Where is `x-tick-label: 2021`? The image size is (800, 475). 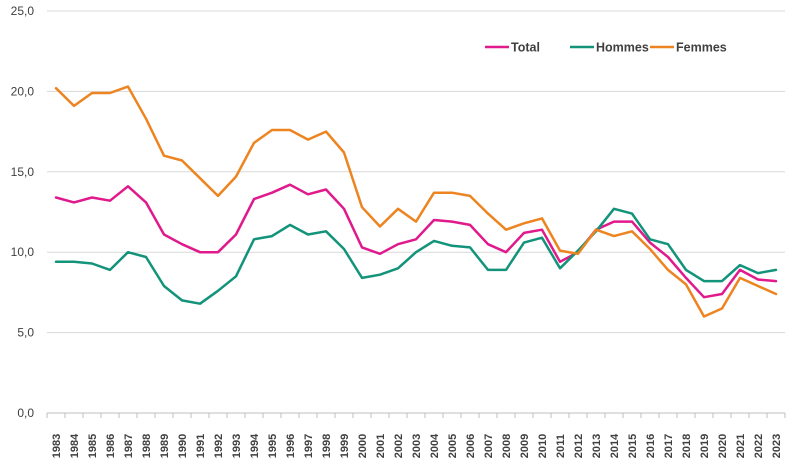
x-tick-label: 2021 is located at coordinates (741, 446).